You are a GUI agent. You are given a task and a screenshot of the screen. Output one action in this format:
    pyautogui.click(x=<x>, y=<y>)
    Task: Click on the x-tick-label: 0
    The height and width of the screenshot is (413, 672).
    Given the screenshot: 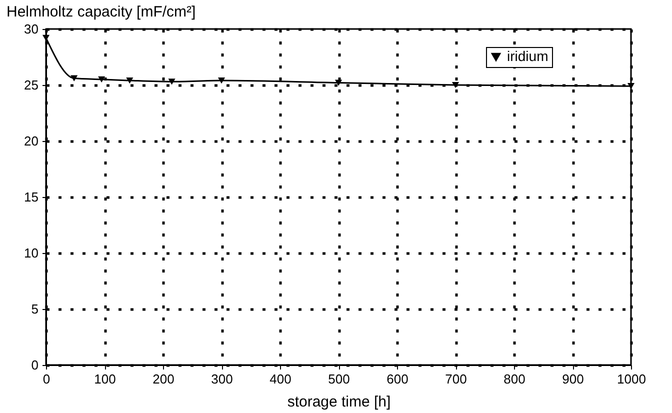 What is the action you would take?
    pyautogui.click(x=46, y=379)
    